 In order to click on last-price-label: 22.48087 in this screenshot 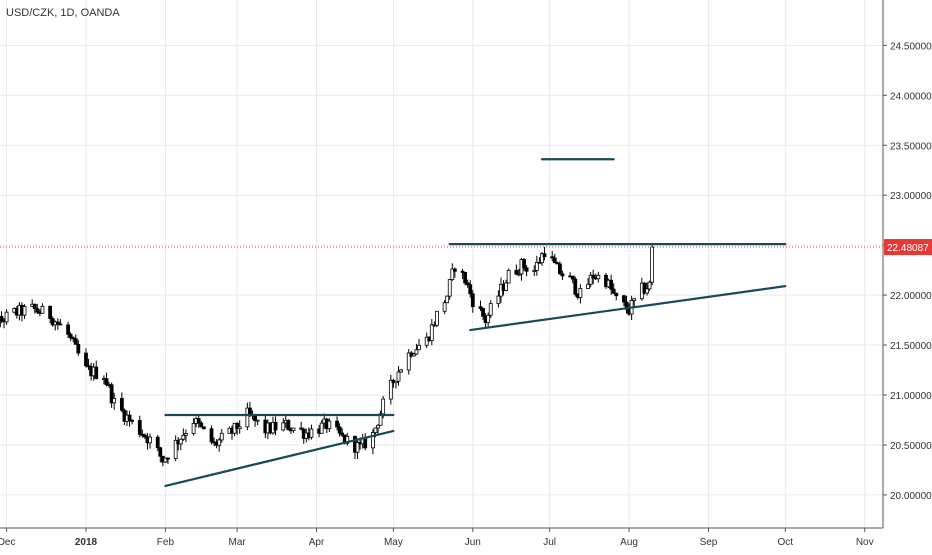, I will do `click(908, 248)`.